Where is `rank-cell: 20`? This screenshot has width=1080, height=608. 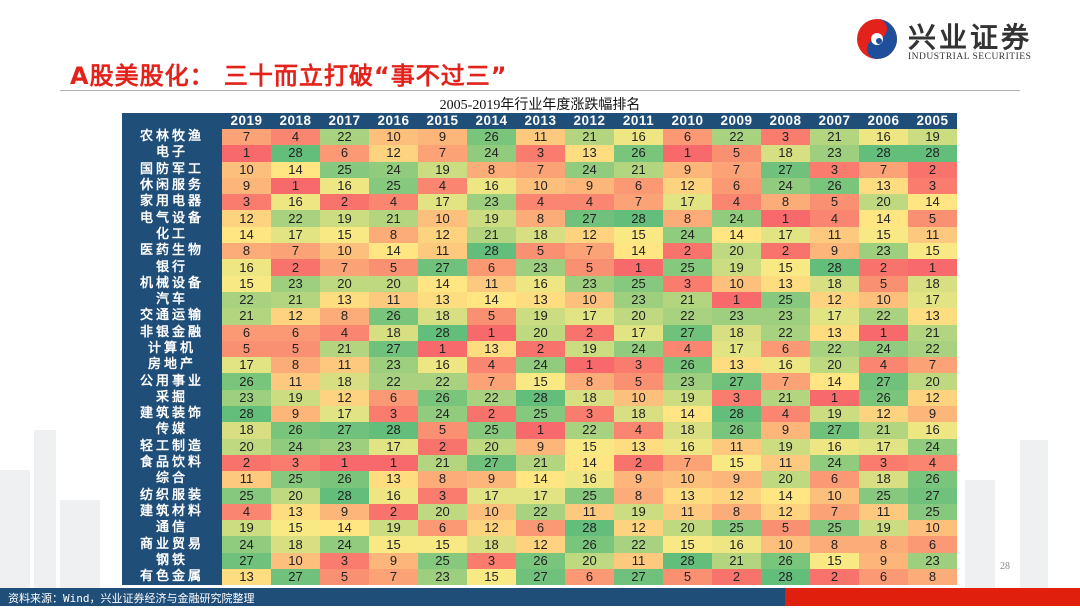 rank-cell: 20 is located at coordinates (883, 202).